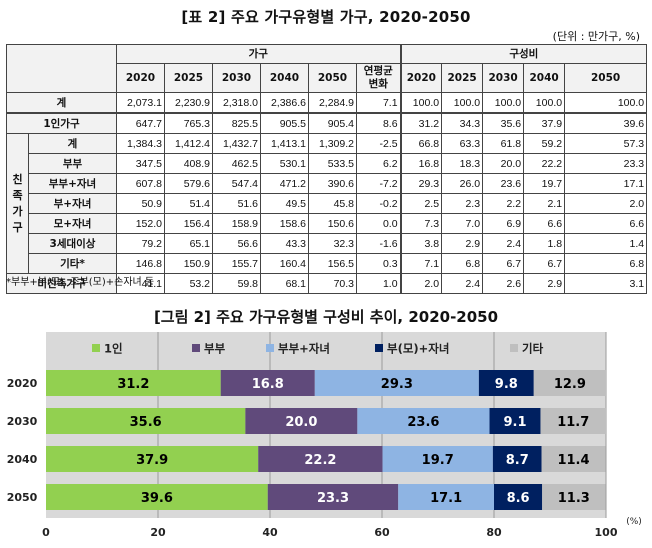  Describe the element at coordinates (188, 223) in the screenshot. I see `household-value: 156.4` at that location.